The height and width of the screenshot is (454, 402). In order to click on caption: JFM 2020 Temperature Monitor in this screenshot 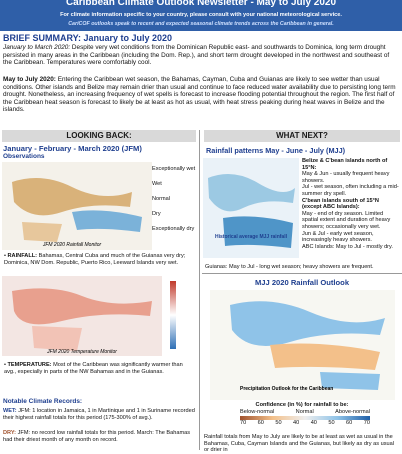, I will do `click(81, 352)`.